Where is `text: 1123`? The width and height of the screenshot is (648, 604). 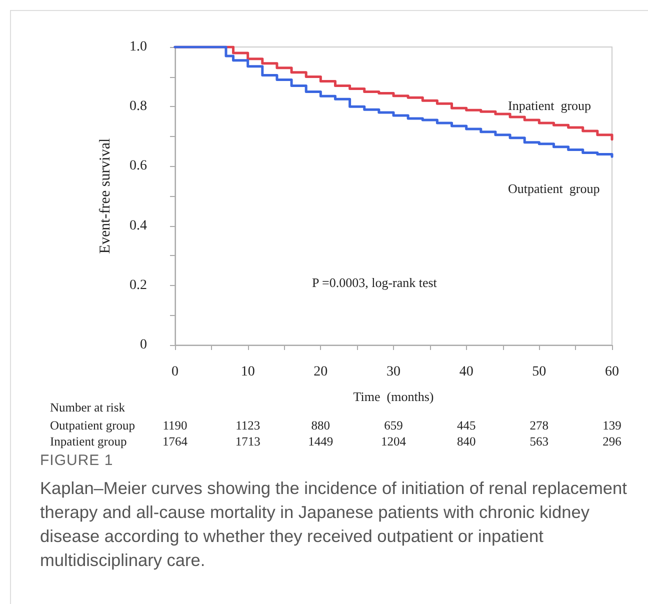 text: 1123 is located at coordinates (248, 425).